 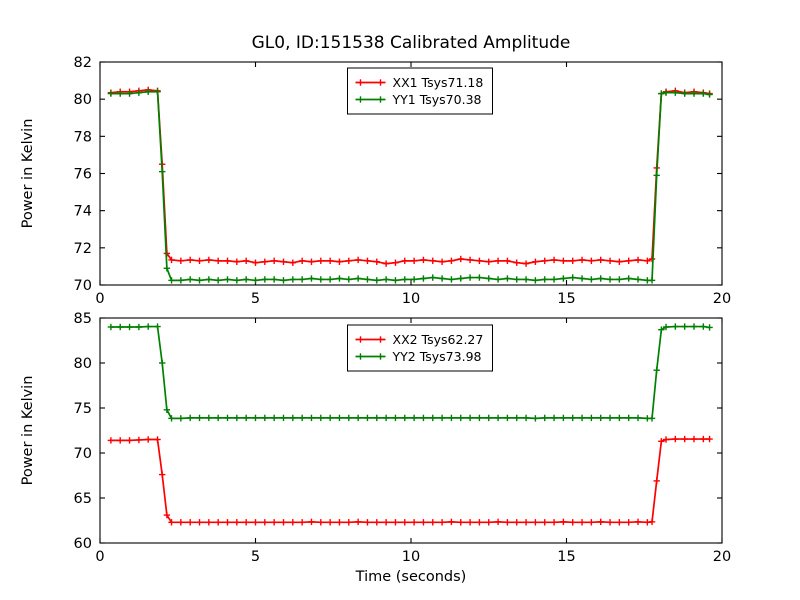 I want to click on y-tick-label: 75, so click(x=83, y=409).